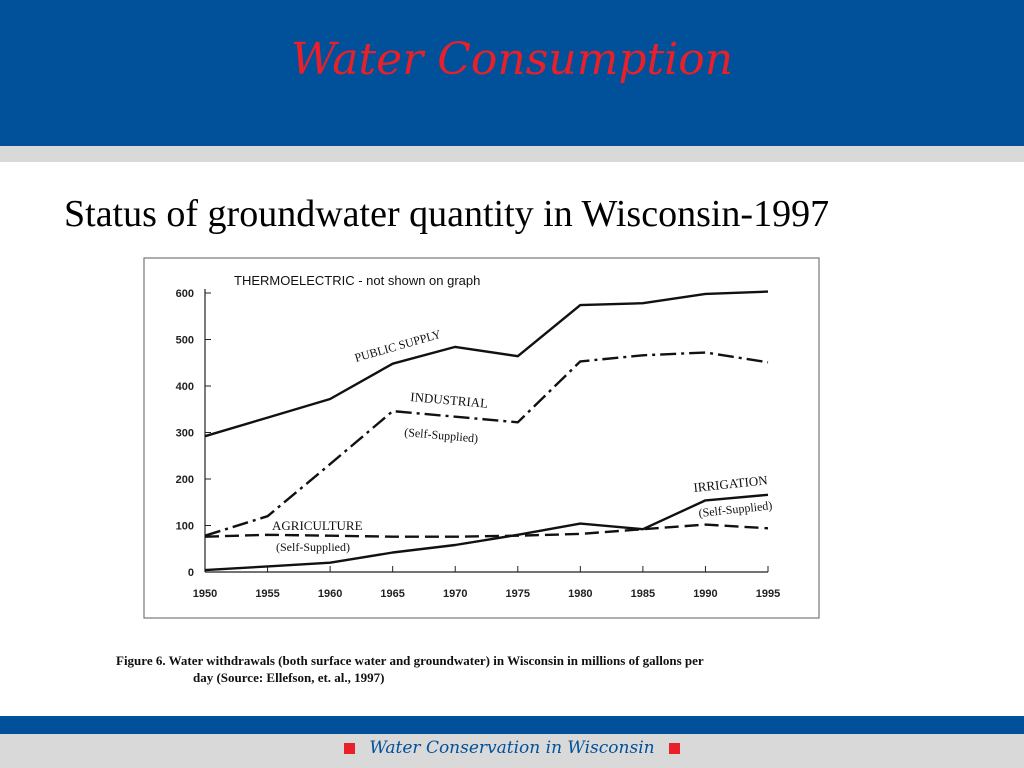 The width and height of the screenshot is (1024, 768). I want to click on x-tick-label: 1985, so click(643, 594).